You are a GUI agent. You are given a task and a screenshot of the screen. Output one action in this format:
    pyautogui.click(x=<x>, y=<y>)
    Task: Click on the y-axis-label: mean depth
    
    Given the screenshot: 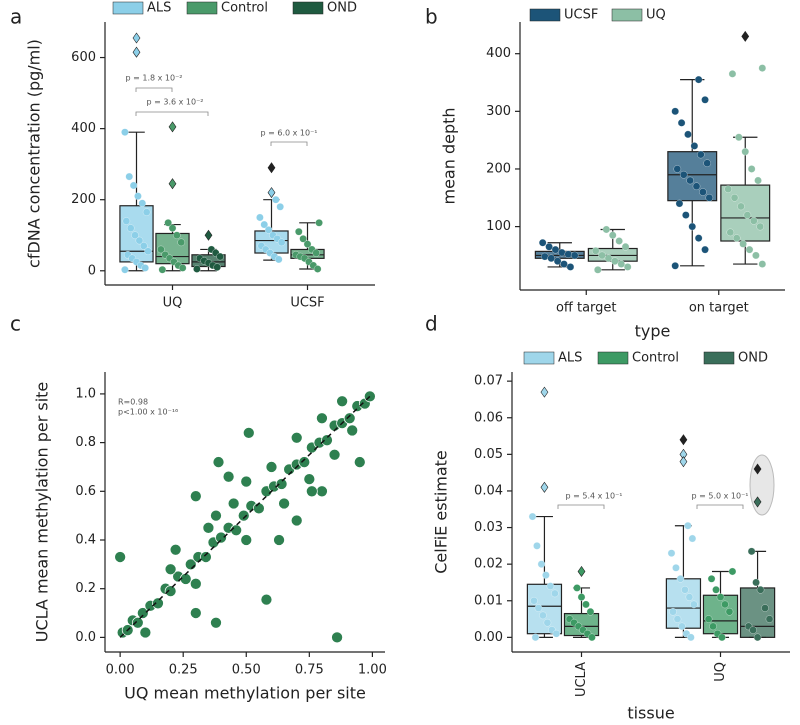 What is the action you would take?
    pyautogui.click(x=449, y=155)
    